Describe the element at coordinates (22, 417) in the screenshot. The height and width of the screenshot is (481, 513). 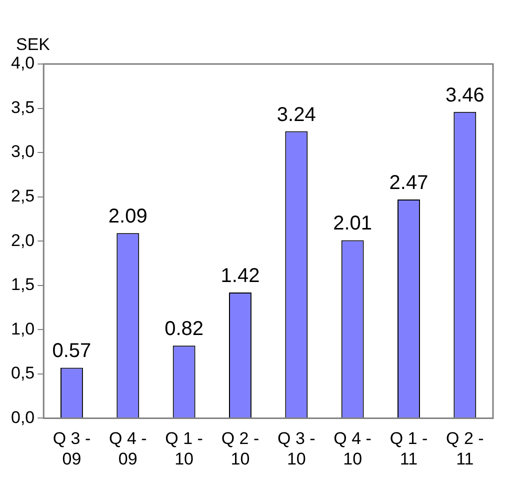
I see `y-tick-label: 0,0` at that location.